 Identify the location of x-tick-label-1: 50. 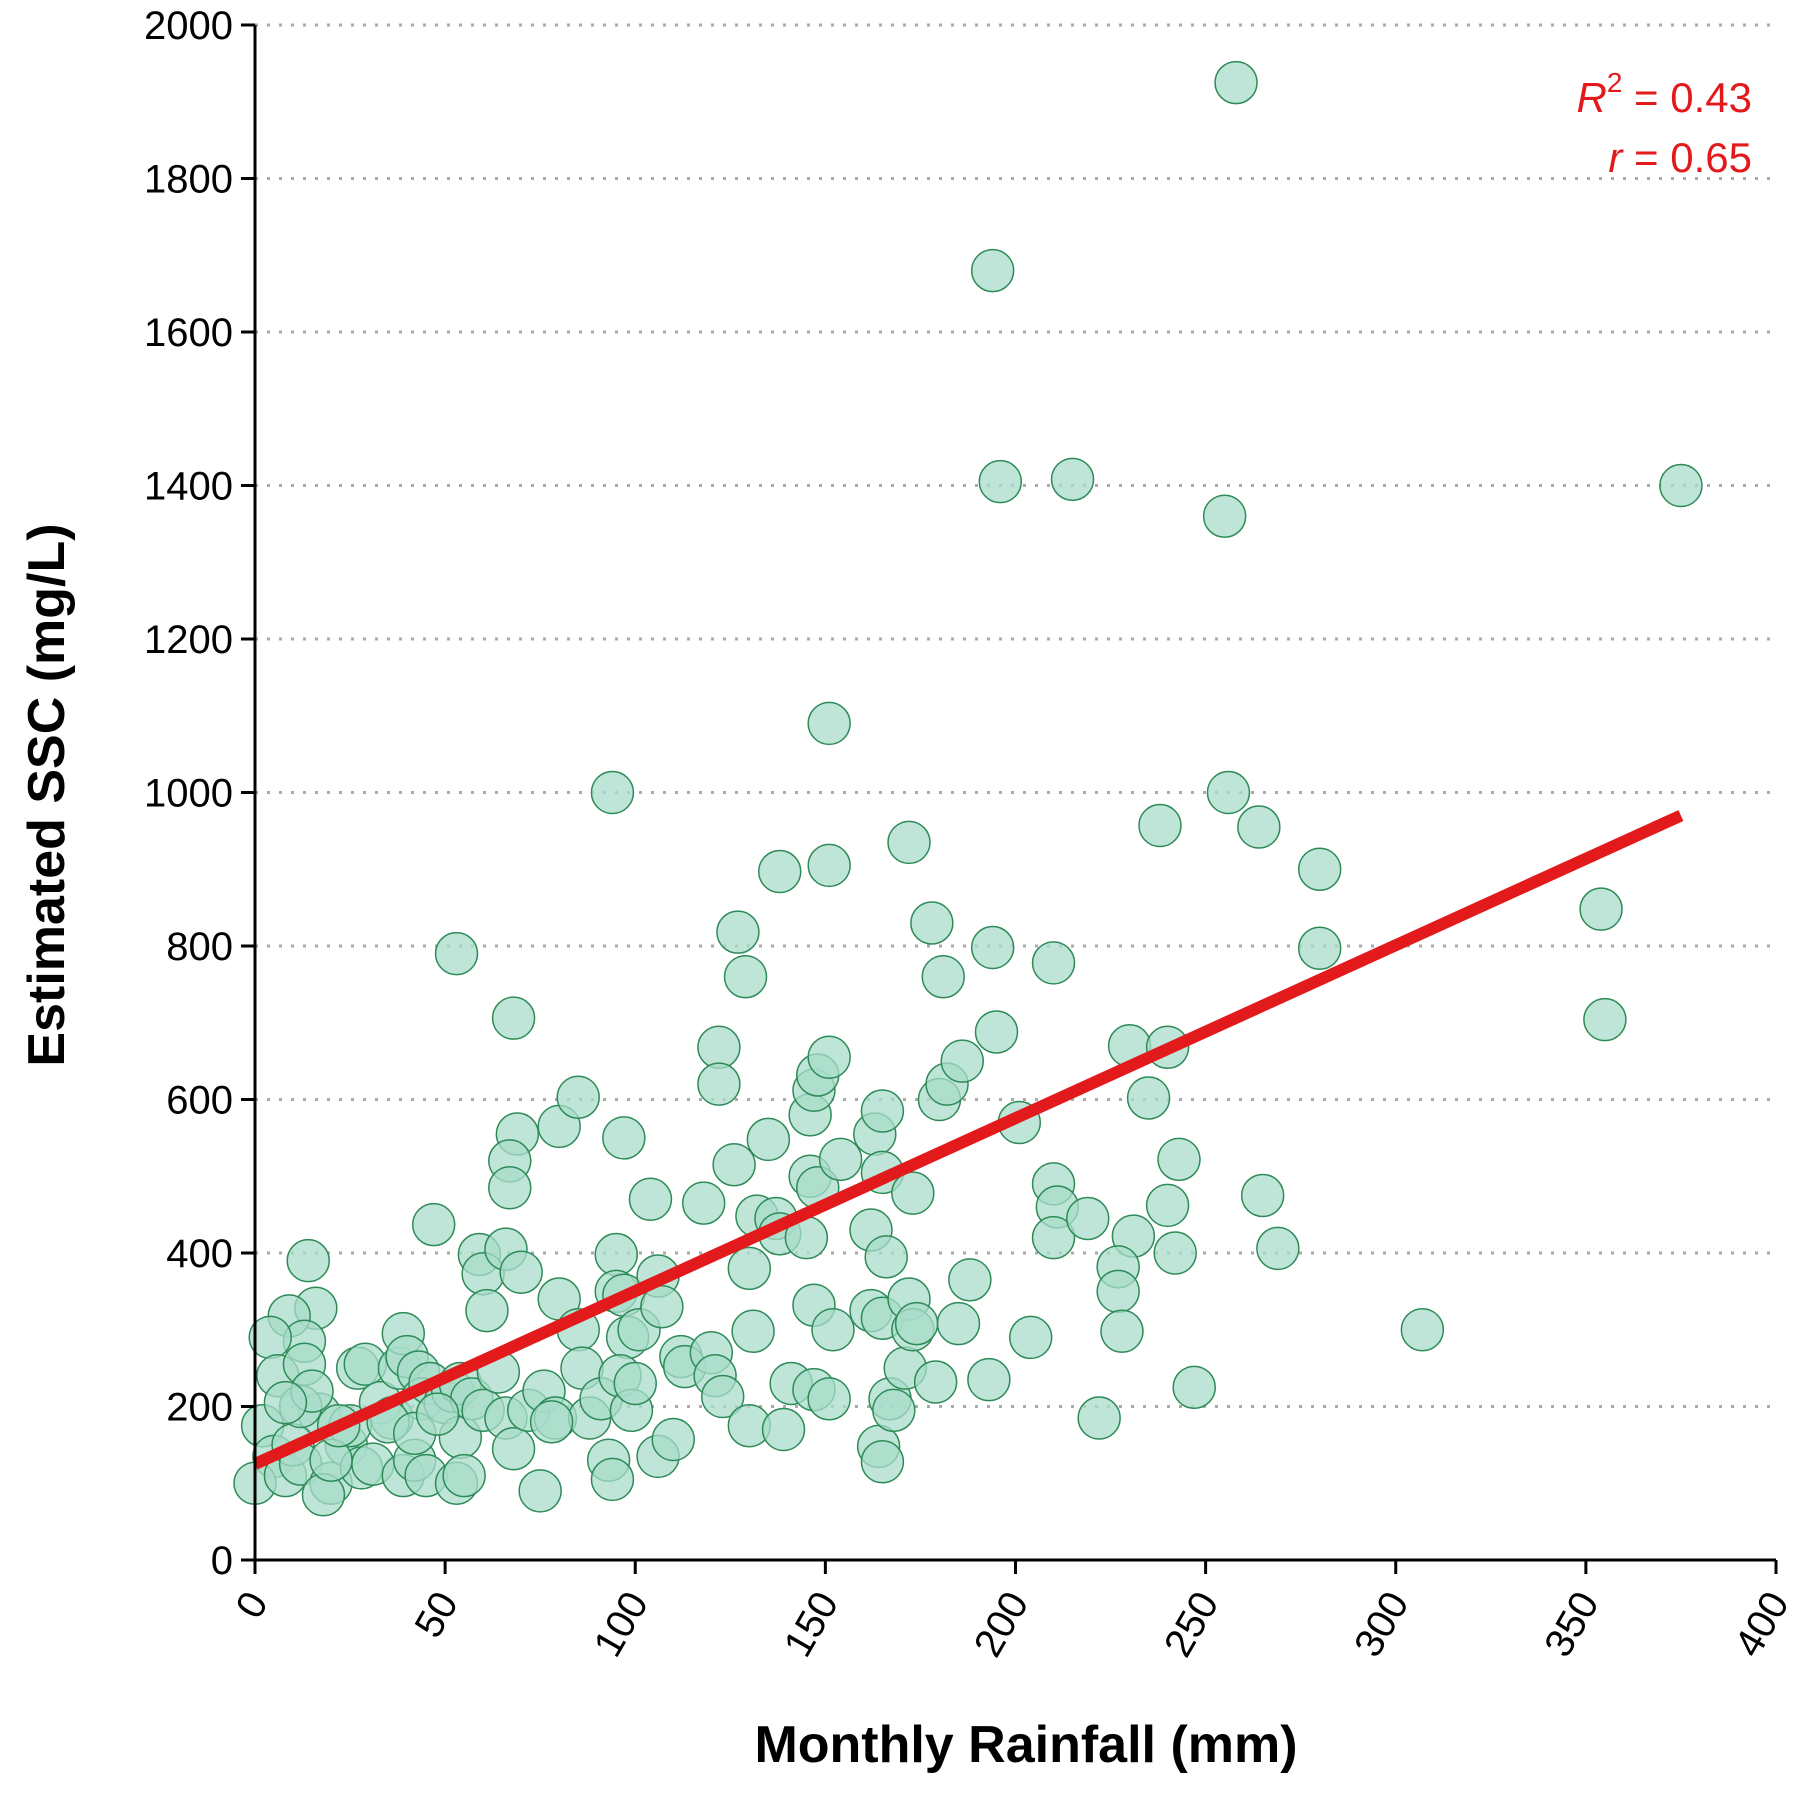
(437, 1615).